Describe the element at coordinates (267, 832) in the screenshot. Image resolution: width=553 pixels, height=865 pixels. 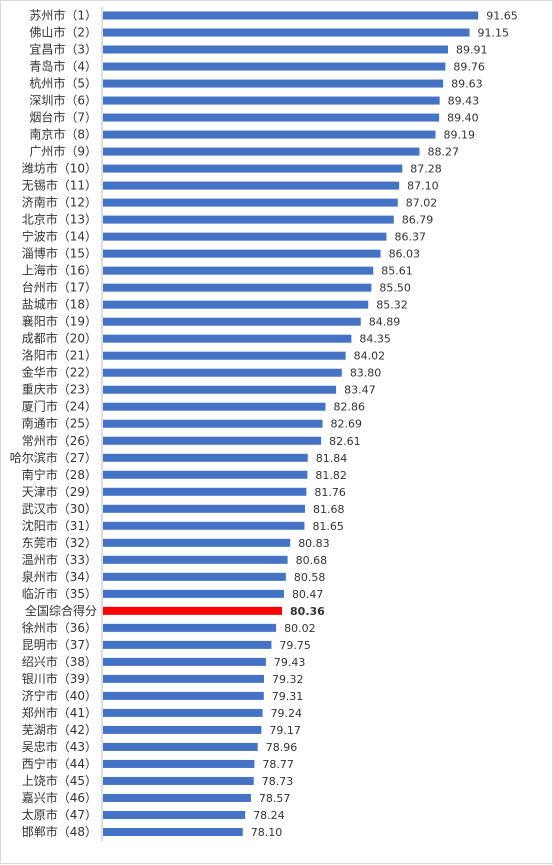
I see `value-label: 78.10` at that location.